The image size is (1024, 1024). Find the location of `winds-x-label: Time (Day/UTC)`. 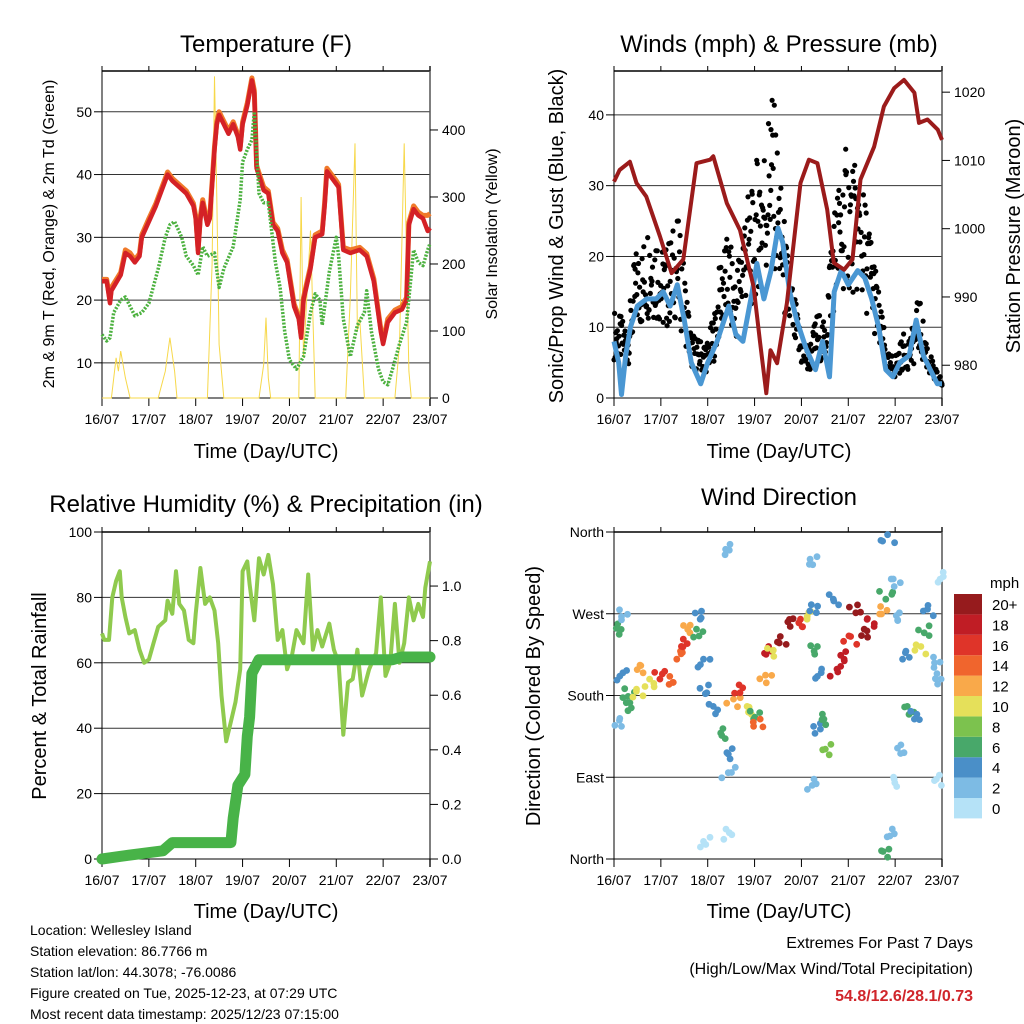

winds-x-label: Time (Day/UTC) is located at coordinates (779, 452).